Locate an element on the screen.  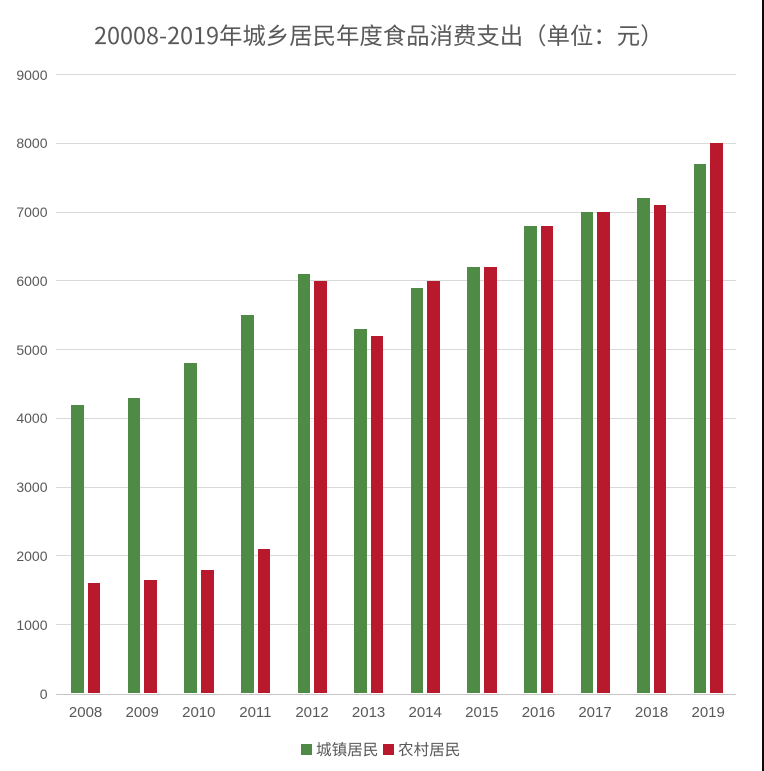
bar-rural-2013 is located at coordinates (377, 514).